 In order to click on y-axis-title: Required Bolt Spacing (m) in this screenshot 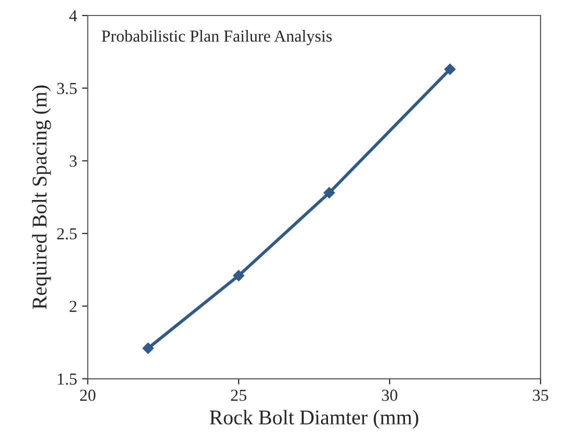, I will do `click(41, 198)`.